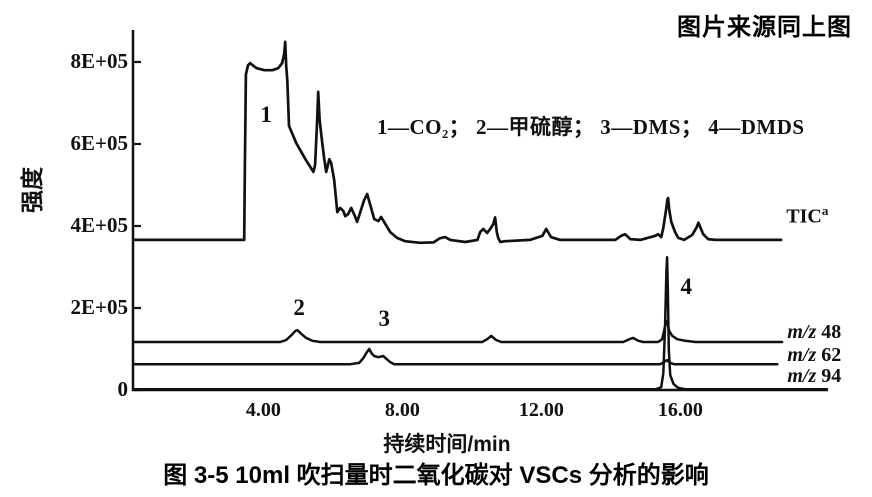 This screenshot has height=497, width=872. I want to click on y-tick-label: 2E+05, so click(99, 306).